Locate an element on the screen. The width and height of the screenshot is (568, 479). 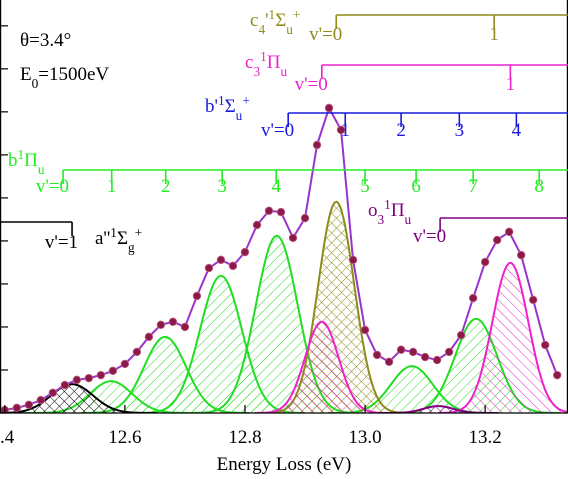
level-label: 5 is located at coordinates (365, 186).